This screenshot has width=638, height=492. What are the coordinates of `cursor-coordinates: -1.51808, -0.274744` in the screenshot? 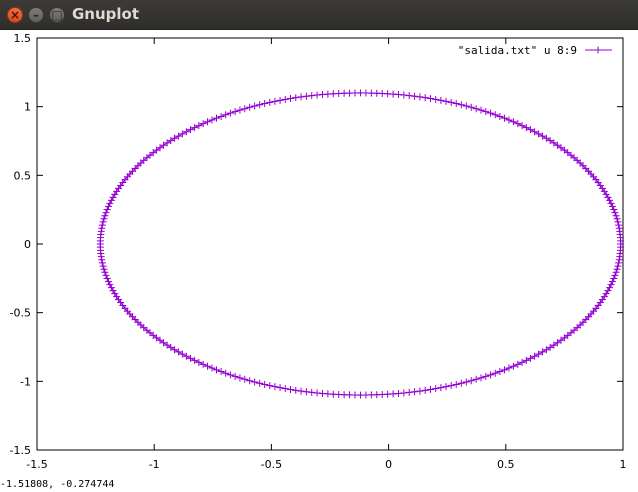 It's located at (57, 484).